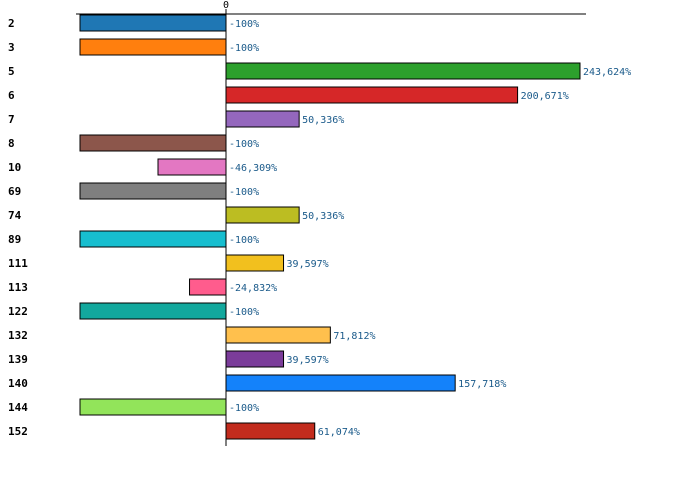  I want to click on value-label: 243,624%, so click(607, 72).